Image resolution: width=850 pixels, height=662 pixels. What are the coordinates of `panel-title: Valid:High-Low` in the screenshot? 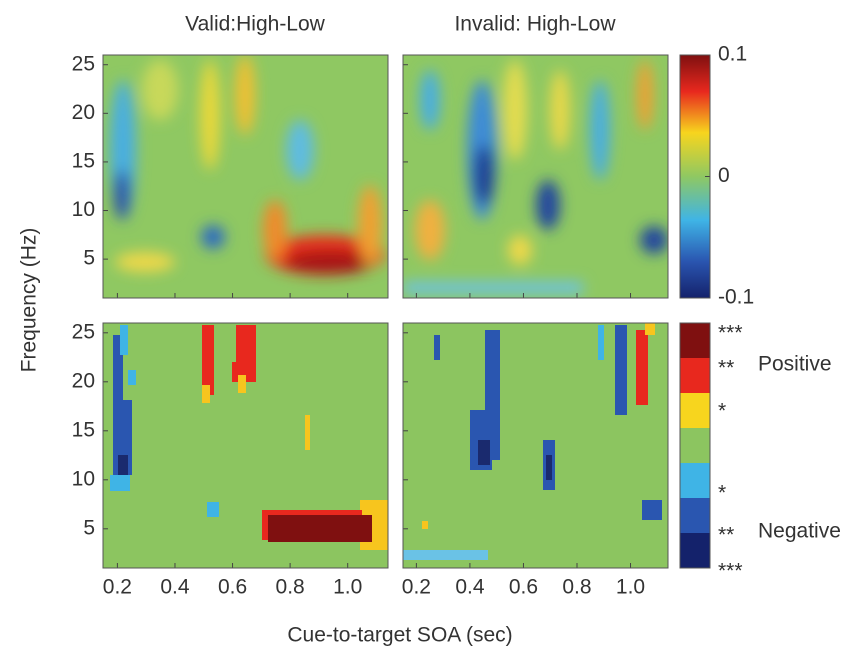 It's located at (255, 24).